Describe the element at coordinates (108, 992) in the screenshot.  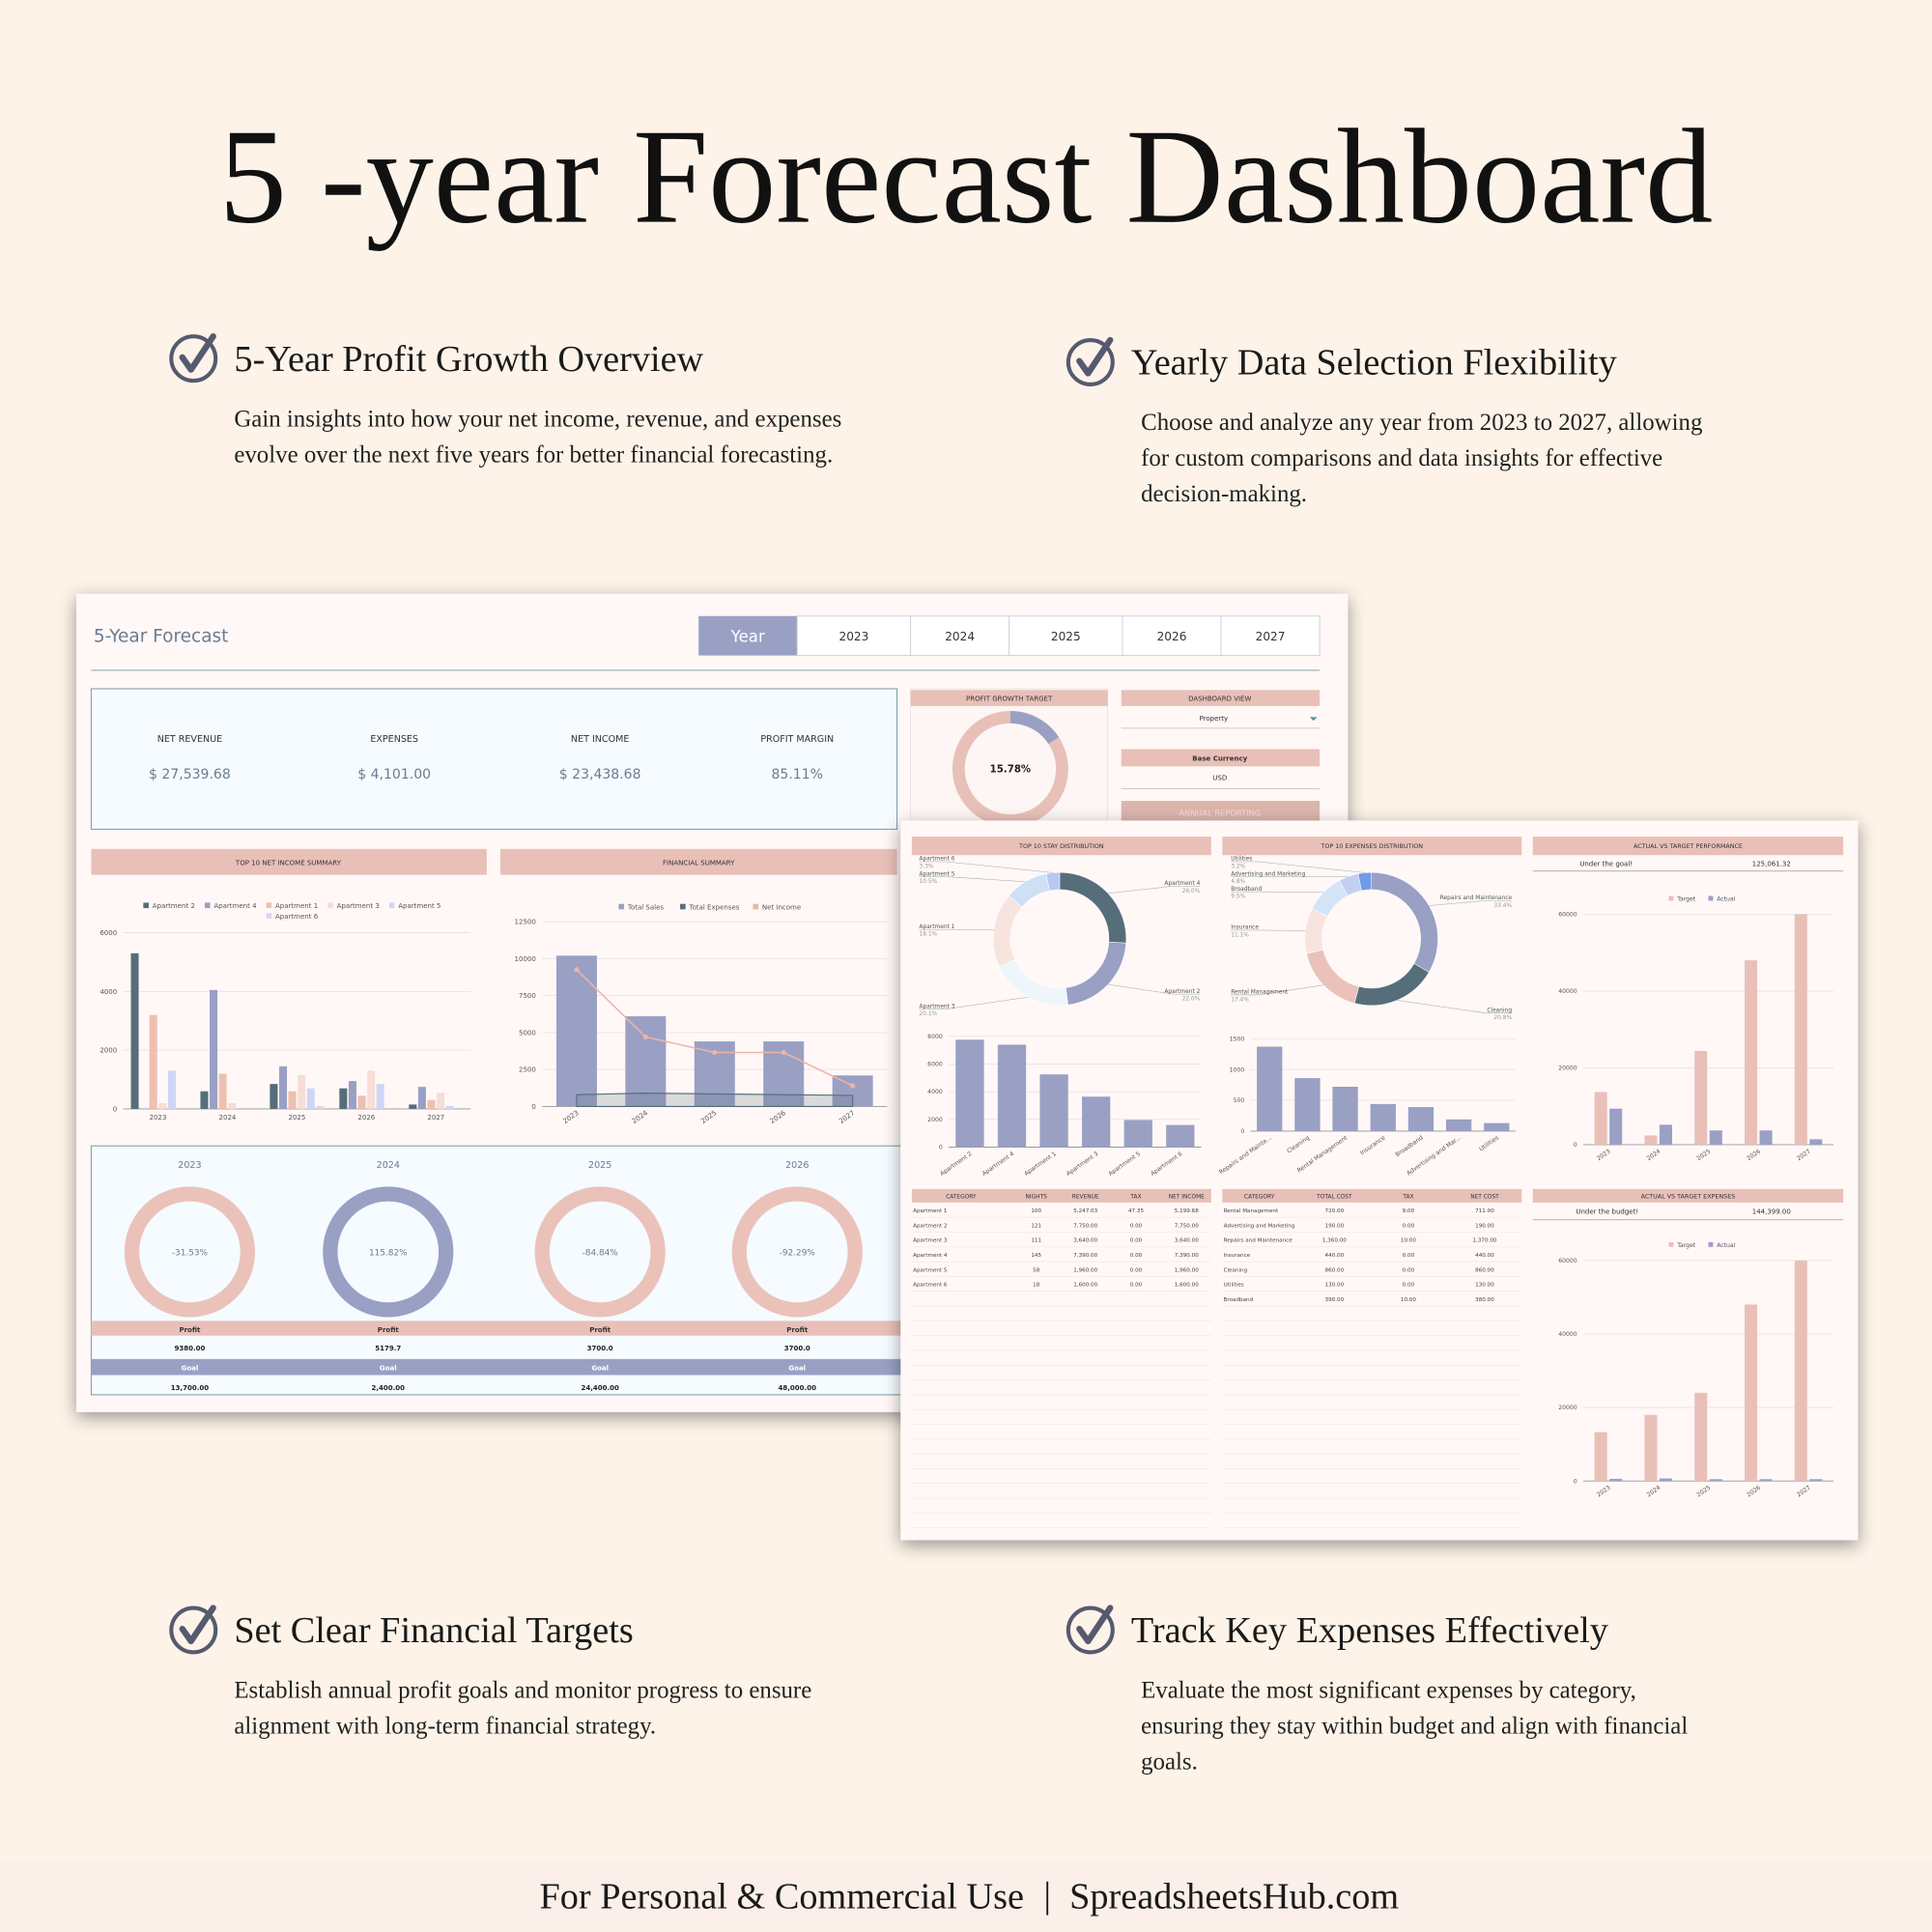
I see `y-tick-label: 4000` at that location.